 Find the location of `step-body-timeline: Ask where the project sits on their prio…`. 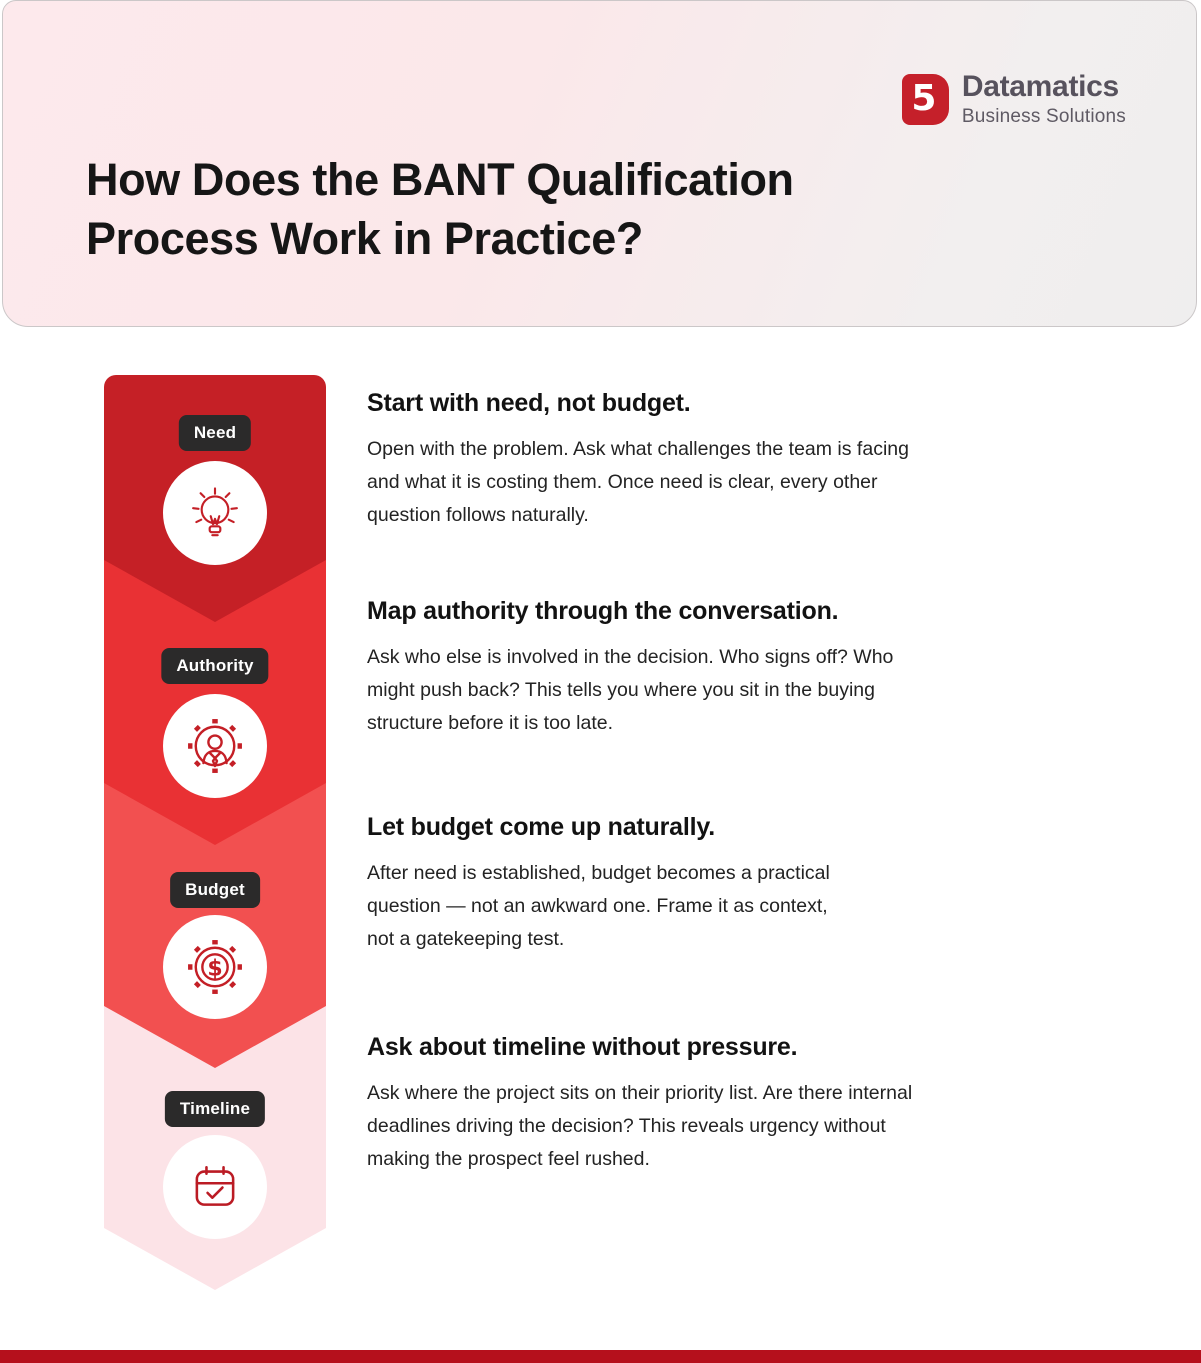

step-body-timeline: Ask where the project sits on their prio… is located at coordinates (640, 1126).